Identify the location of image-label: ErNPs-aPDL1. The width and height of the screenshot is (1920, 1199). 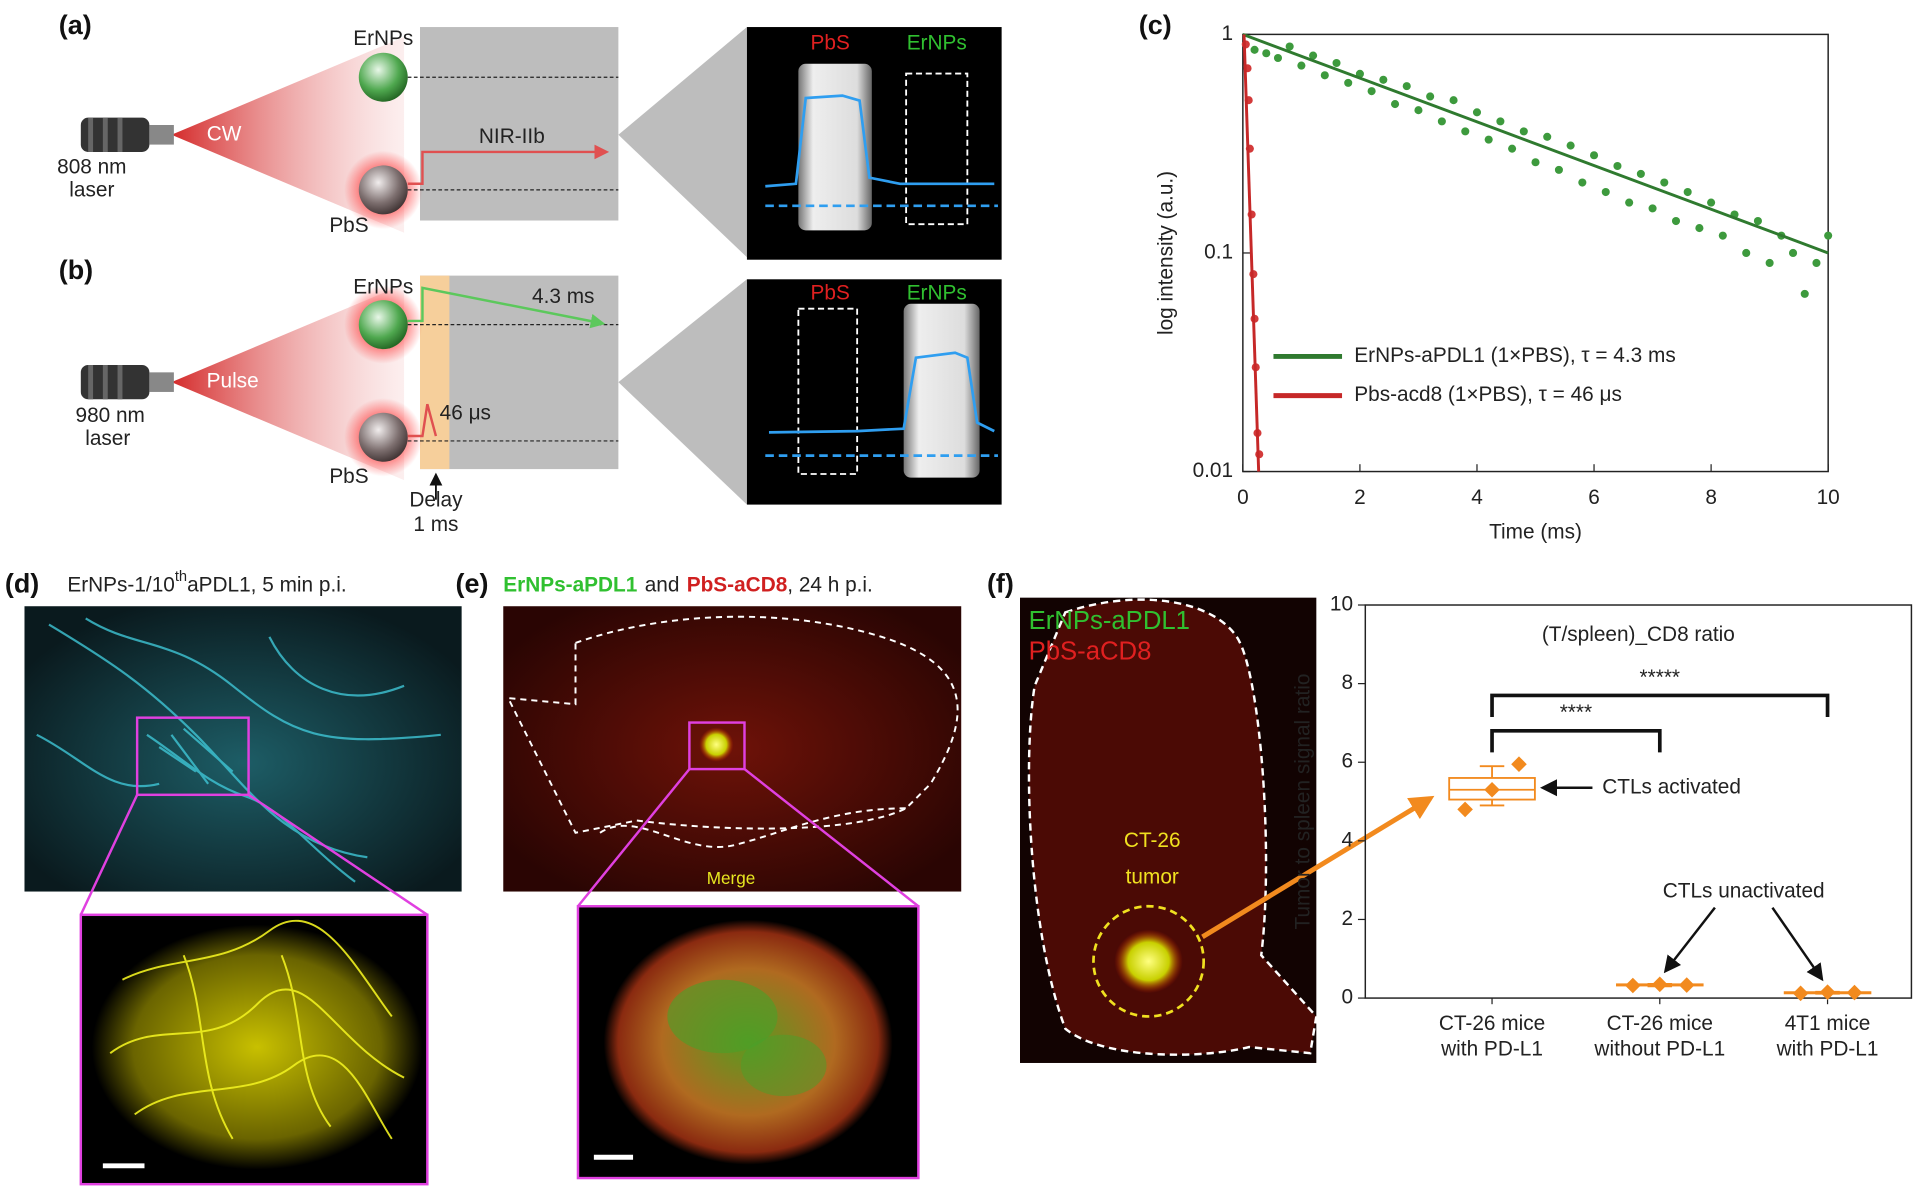
(1109, 621).